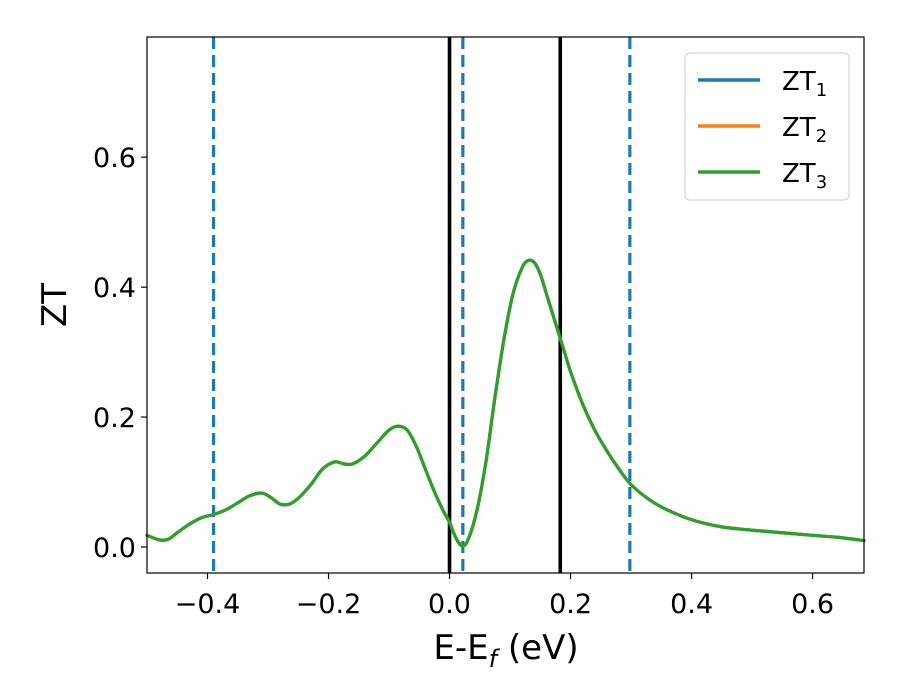  I want to click on y-tick-label: 0.0, so click(114, 548).